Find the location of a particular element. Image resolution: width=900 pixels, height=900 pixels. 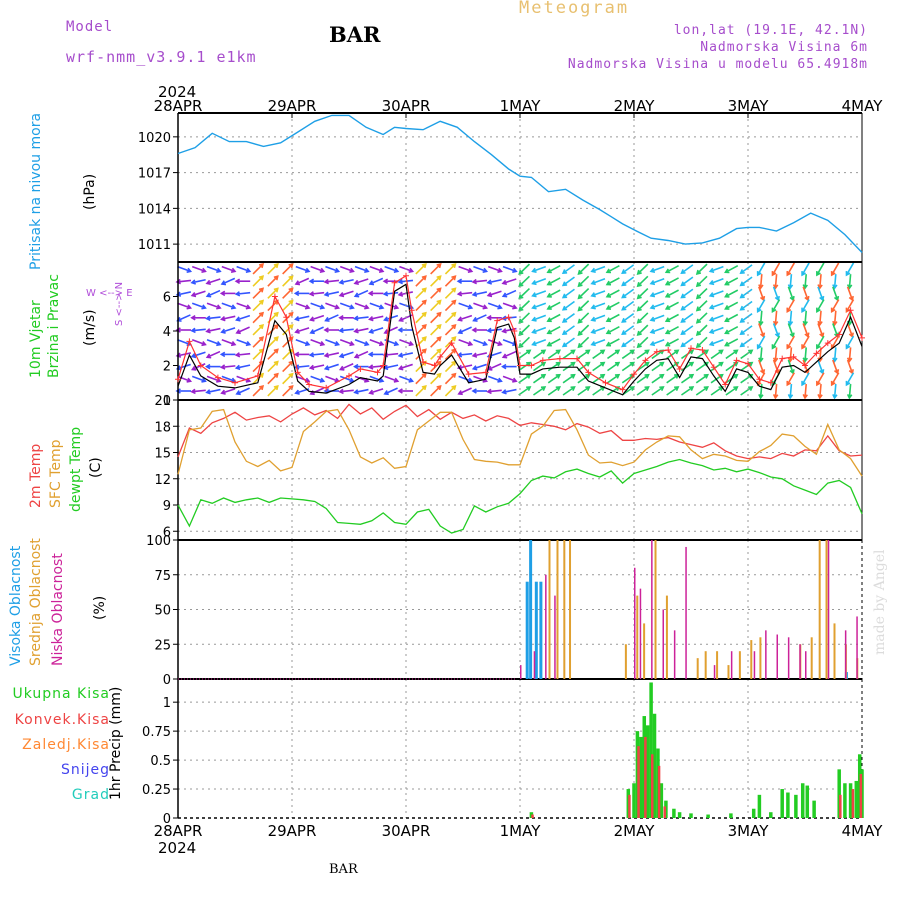

y-tick-label: 15 is located at coordinates (162, 454).